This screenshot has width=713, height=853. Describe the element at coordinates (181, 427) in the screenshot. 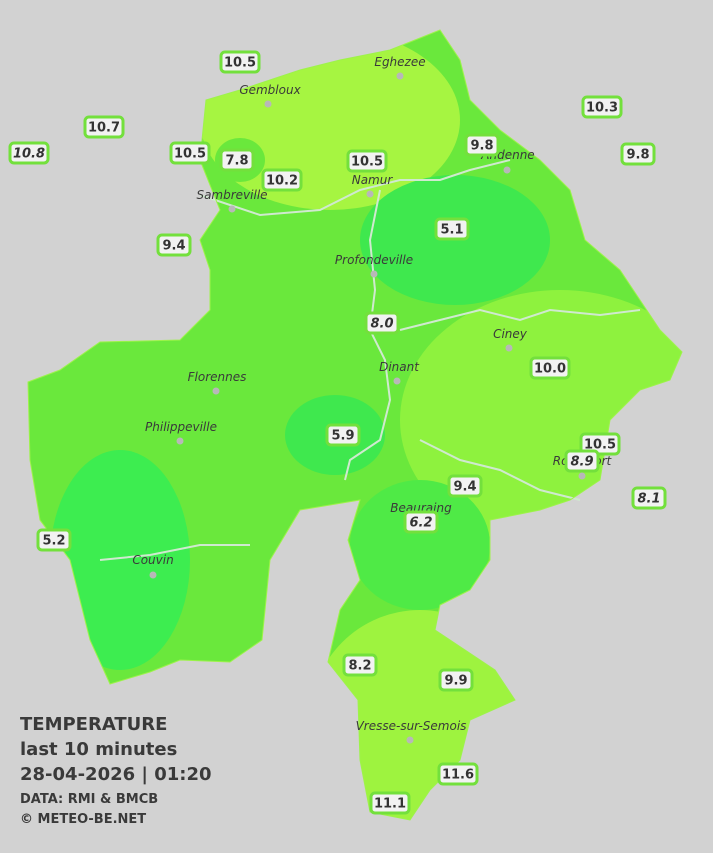

I see `city-label: Philippeville` at that location.